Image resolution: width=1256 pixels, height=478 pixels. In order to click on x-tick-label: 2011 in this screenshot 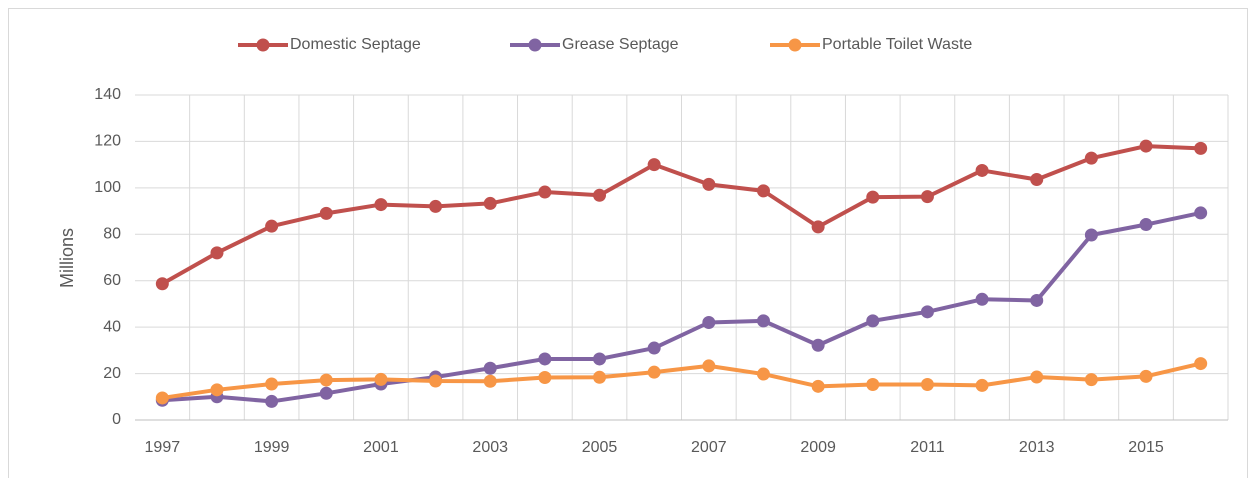, I will do `click(927, 447)`.